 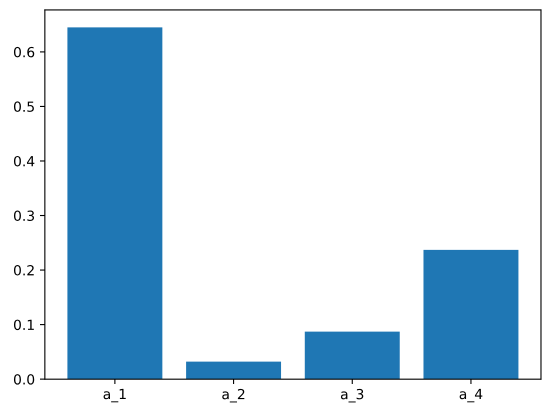 What do you see at coordinates (115, 395) in the screenshot?
I see `x-tick-label: a_1` at bounding box center [115, 395].